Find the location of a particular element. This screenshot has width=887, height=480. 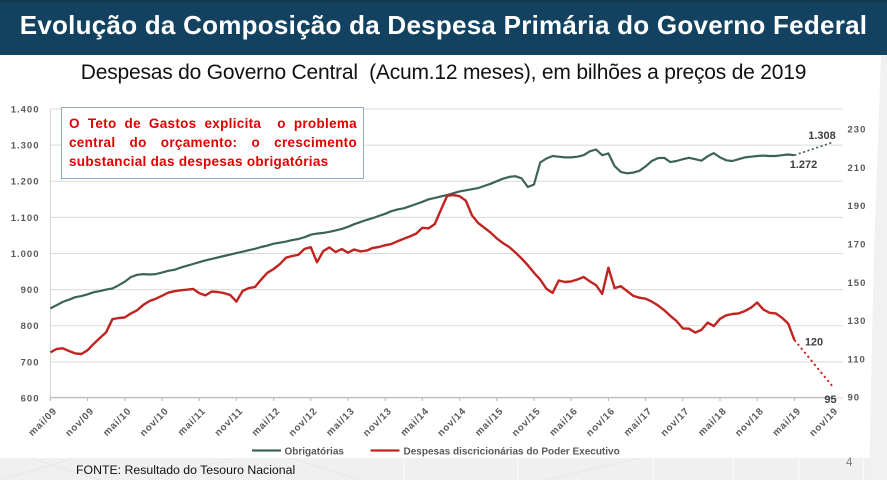

svg-text: mai/12 is located at coordinates (266, 422).